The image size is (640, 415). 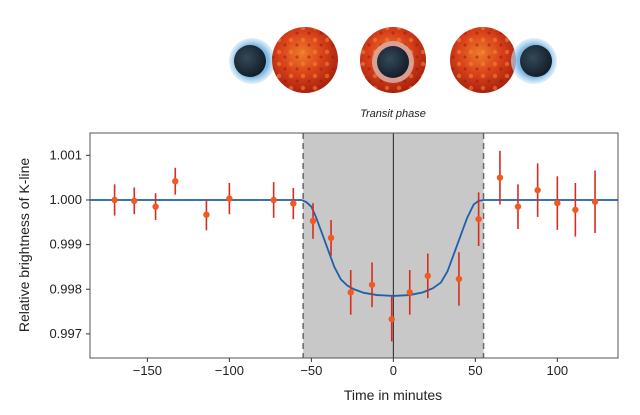 I want to click on x-axis-label: Time in minutes, so click(x=393, y=395).